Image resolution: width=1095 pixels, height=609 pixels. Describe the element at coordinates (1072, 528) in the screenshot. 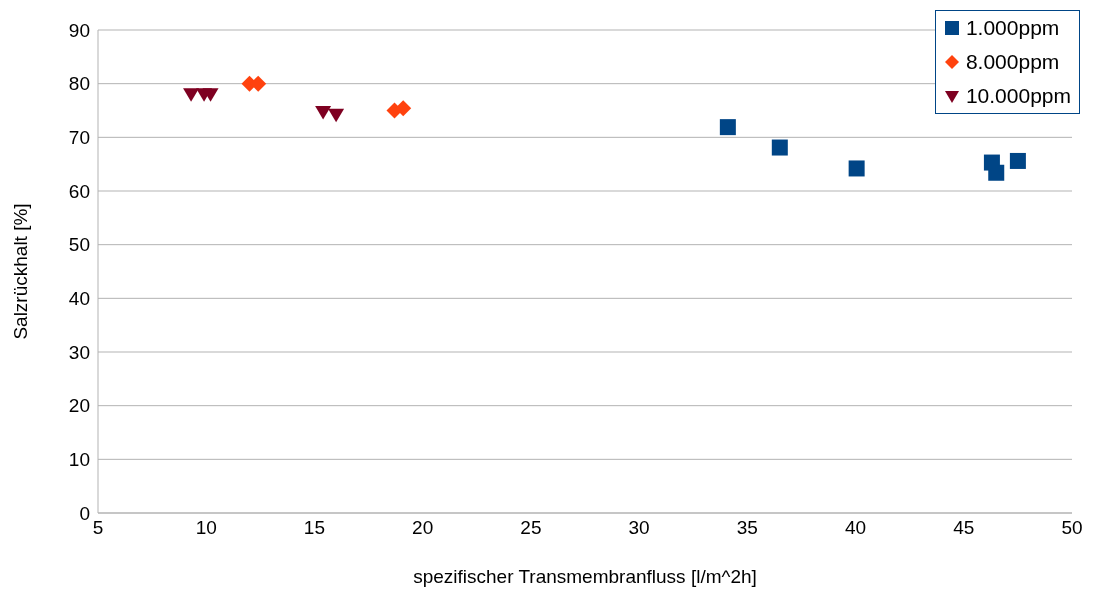

I see `x-tick-label: 50` at that location.